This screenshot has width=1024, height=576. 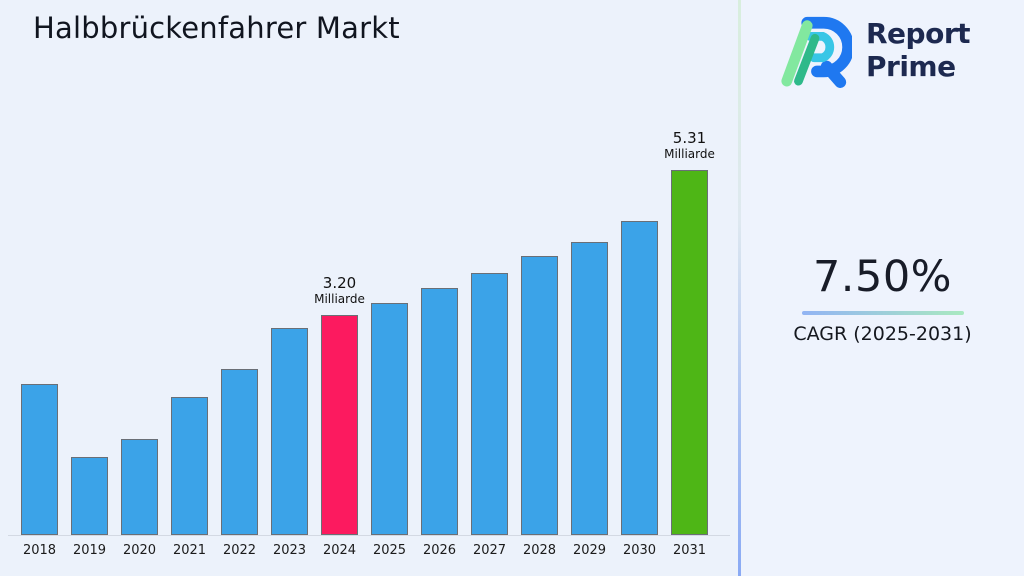 I want to click on report-prime-logo-icon, so click(x=816, y=52).